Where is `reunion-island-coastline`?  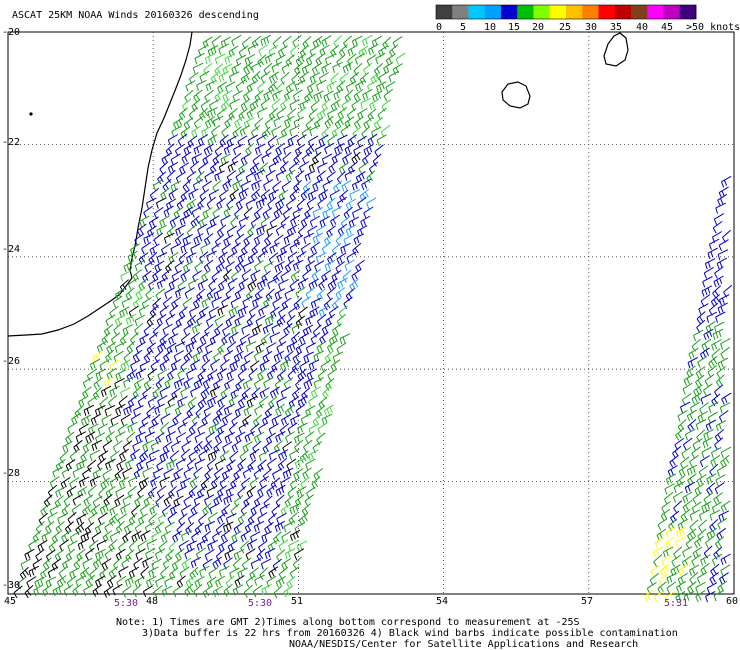
reunion-island-coastline is located at coordinates (516, 95).